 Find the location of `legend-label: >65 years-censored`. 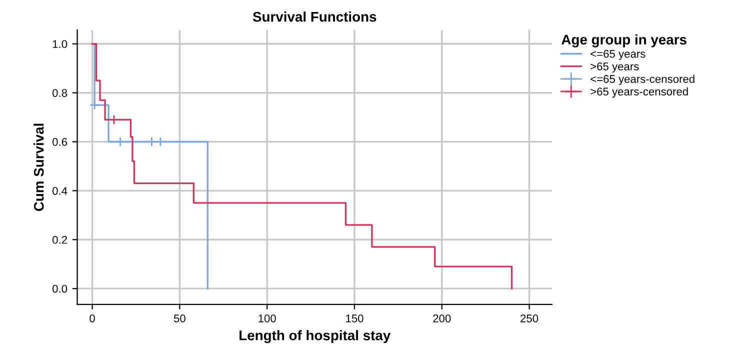

legend-label: >65 years-censored is located at coordinates (639, 92).